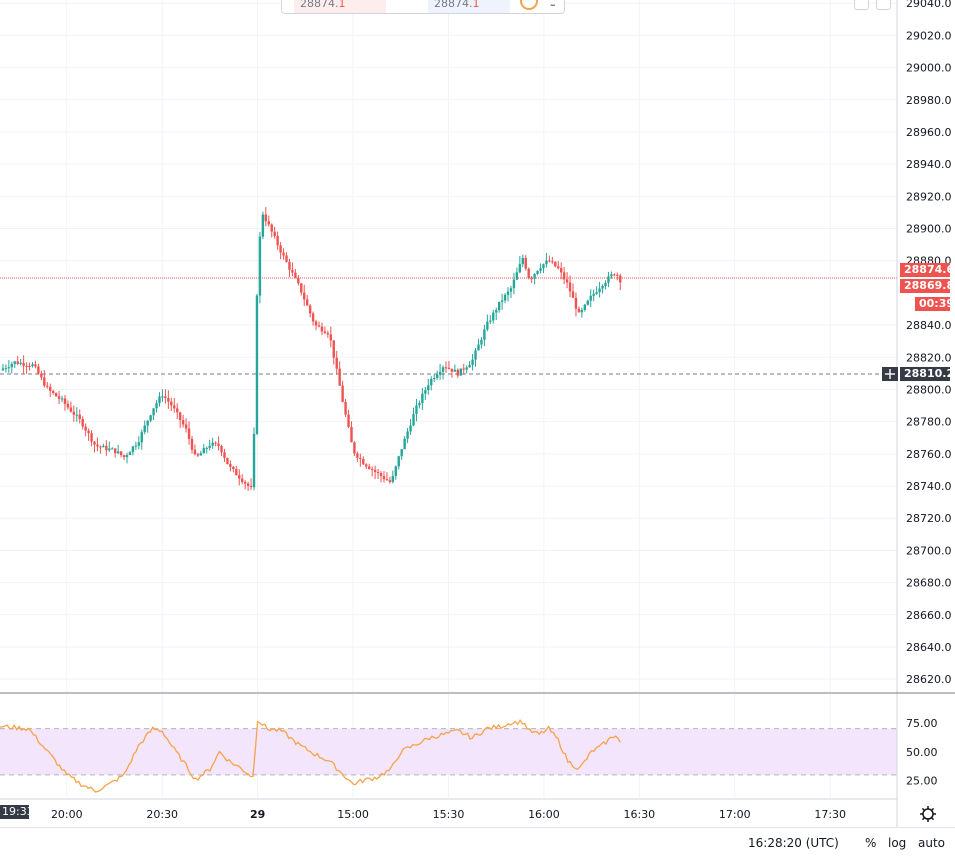 The height and width of the screenshot is (862, 955). Describe the element at coordinates (932, 843) in the screenshot. I see `auto-scale-toggle: auto` at that location.